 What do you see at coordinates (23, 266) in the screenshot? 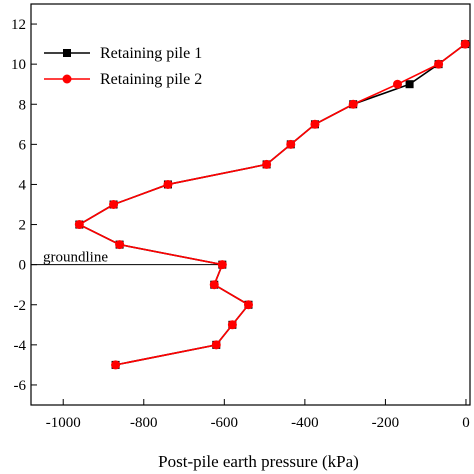
I see `y-tick-label: 0` at bounding box center [23, 266].